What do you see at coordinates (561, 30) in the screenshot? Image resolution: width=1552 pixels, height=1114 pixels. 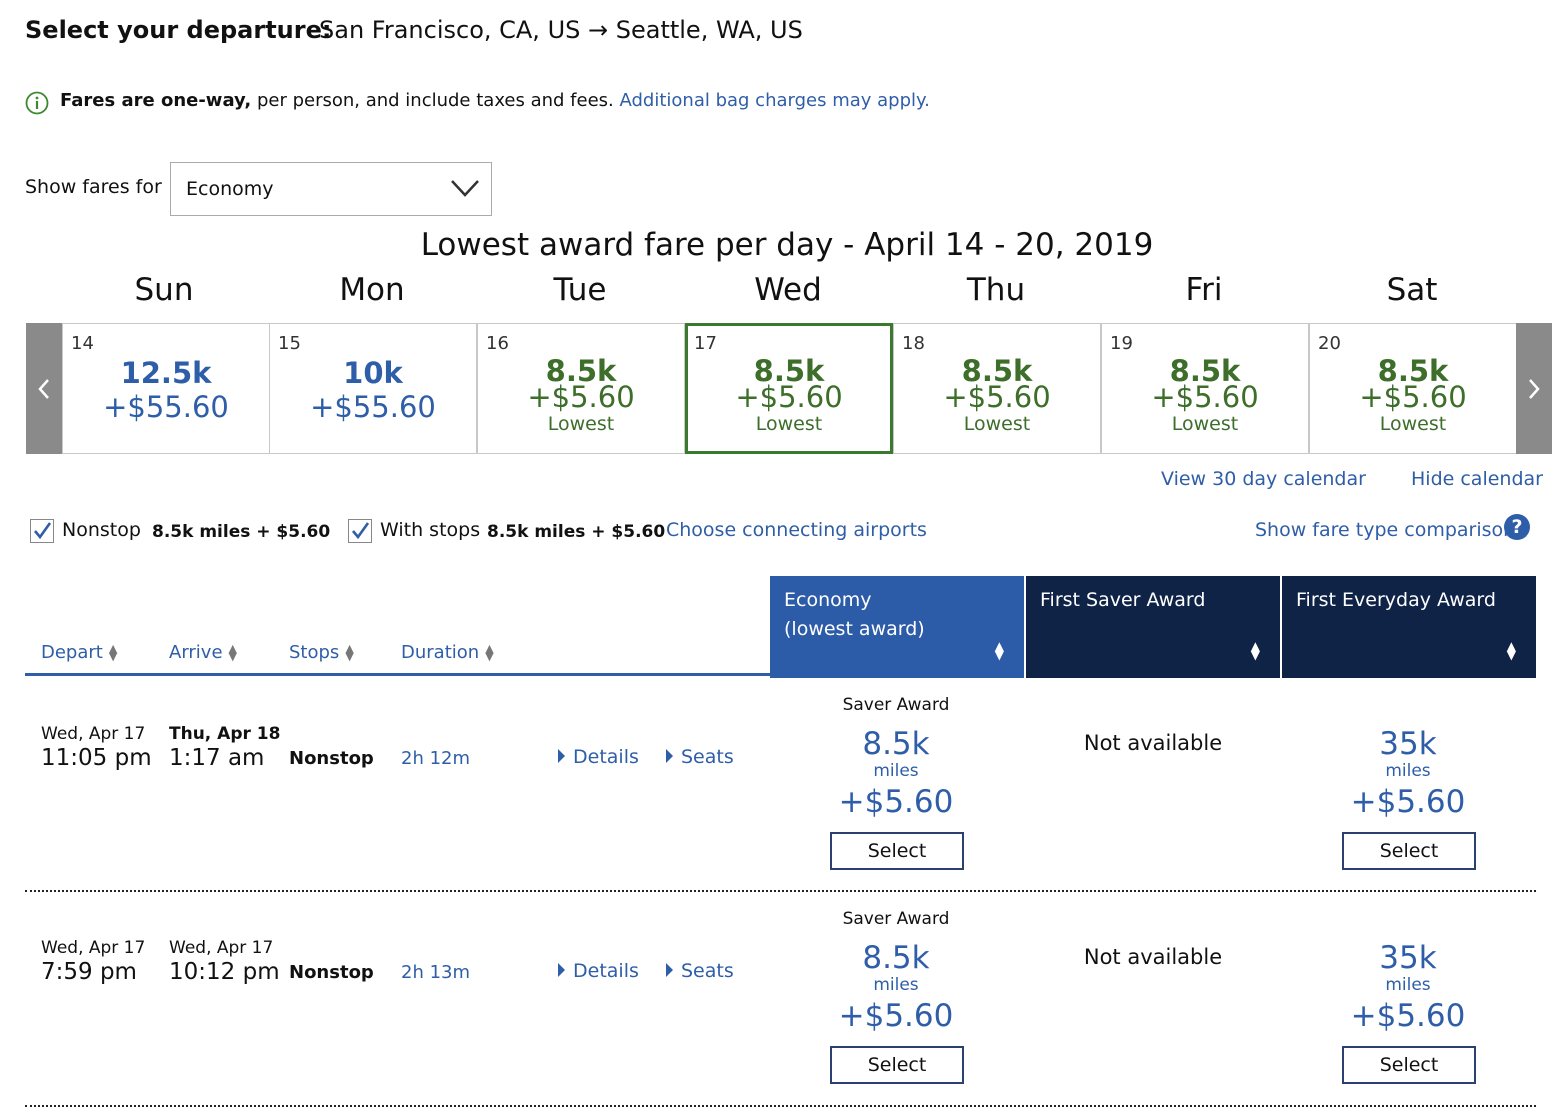 I see `route-text: San Francisco, CA, US → Seattle, WA, US` at bounding box center [561, 30].